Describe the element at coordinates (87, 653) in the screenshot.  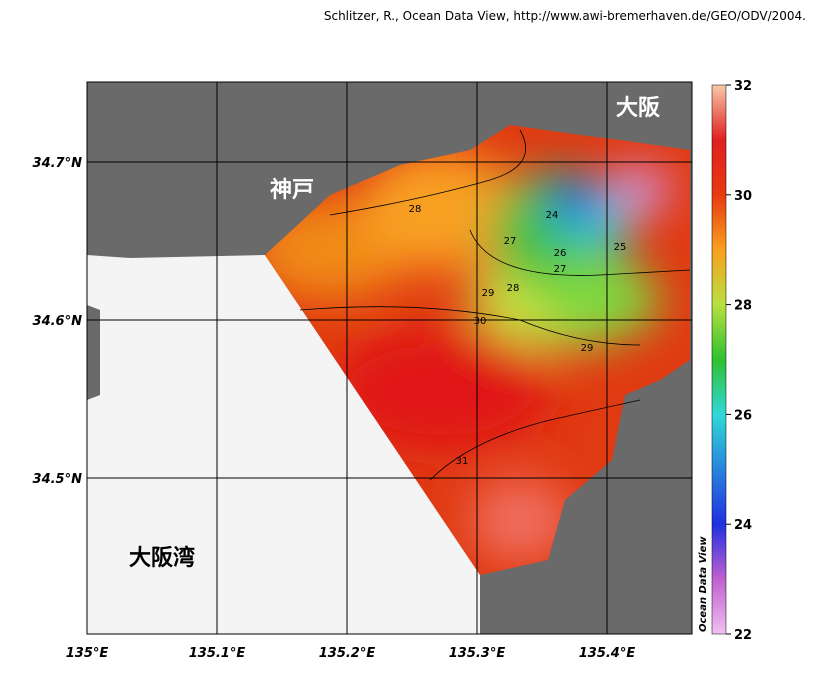
I see `lon-tick-label: 135°E` at that location.